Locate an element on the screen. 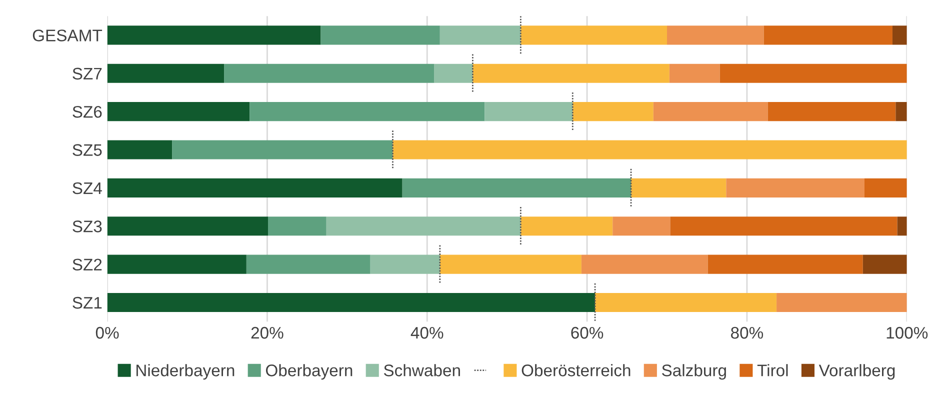  y-tick-label: SZ6 is located at coordinates (87, 112).